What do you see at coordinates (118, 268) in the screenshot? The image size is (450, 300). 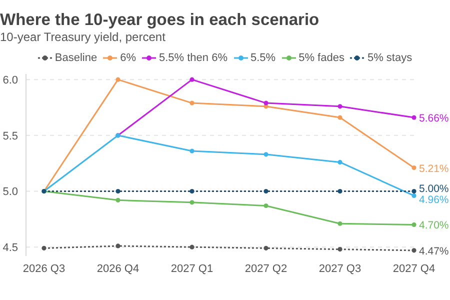 I see `x-tick-label: 2026 Q4` at bounding box center [118, 268].